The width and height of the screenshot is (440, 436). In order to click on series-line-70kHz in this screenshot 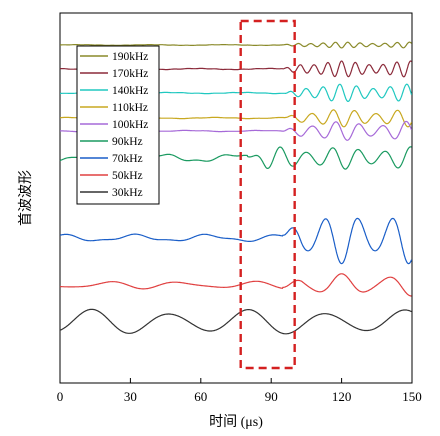, I will do `click(236, 241)`.